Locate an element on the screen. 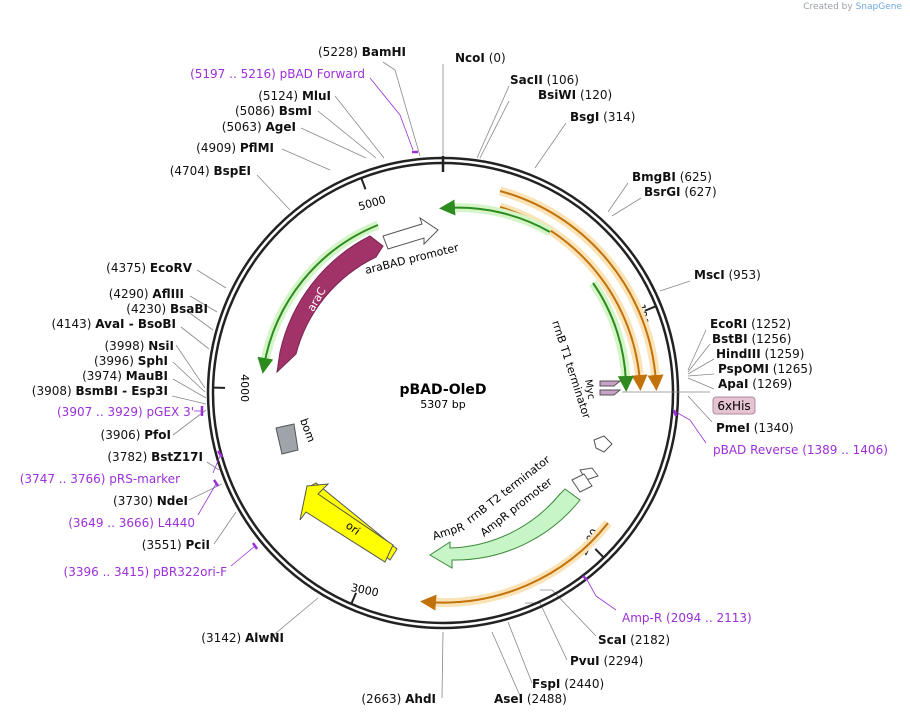  plasmid-size: 5307 bp is located at coordinates (442, 404).